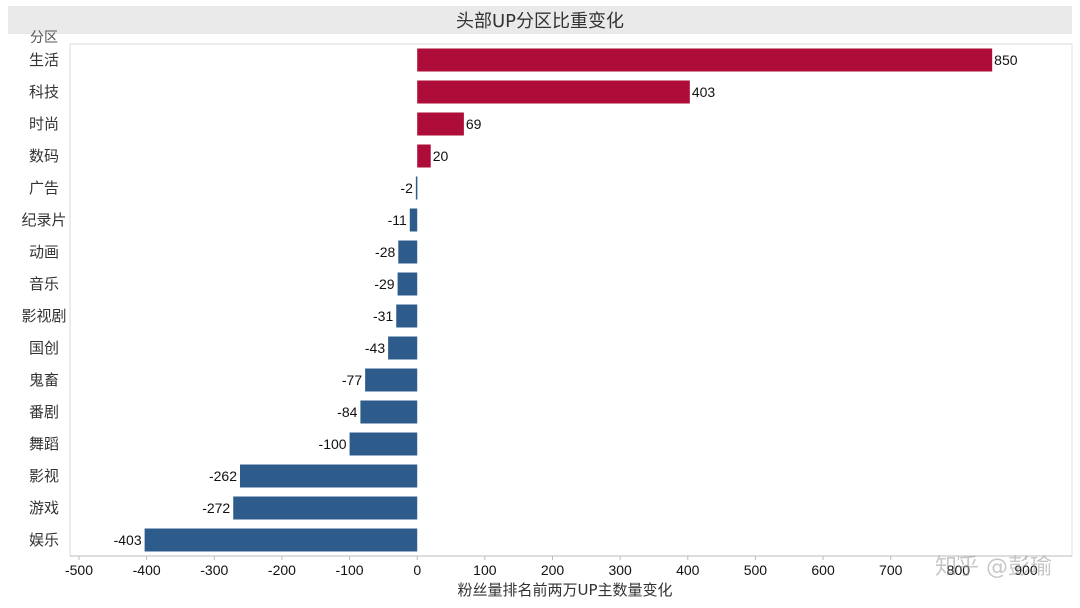 The image size is (1080, 608). I want to click on category-label: 番剧, so click(44, 412).